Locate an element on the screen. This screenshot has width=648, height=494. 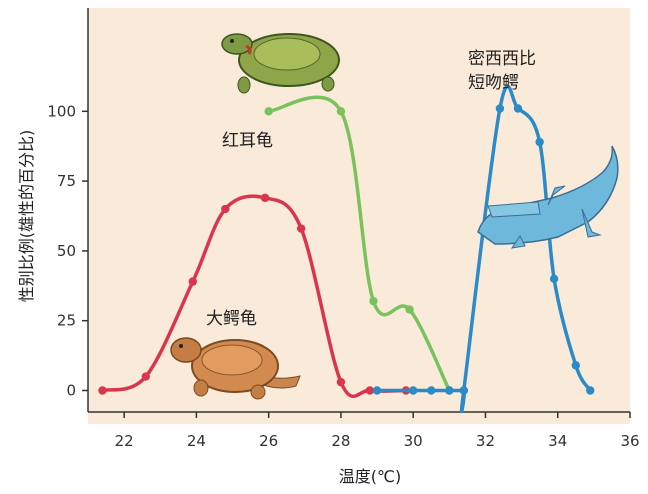
y-tick-label: 0 is located at coordinates (71, 390).